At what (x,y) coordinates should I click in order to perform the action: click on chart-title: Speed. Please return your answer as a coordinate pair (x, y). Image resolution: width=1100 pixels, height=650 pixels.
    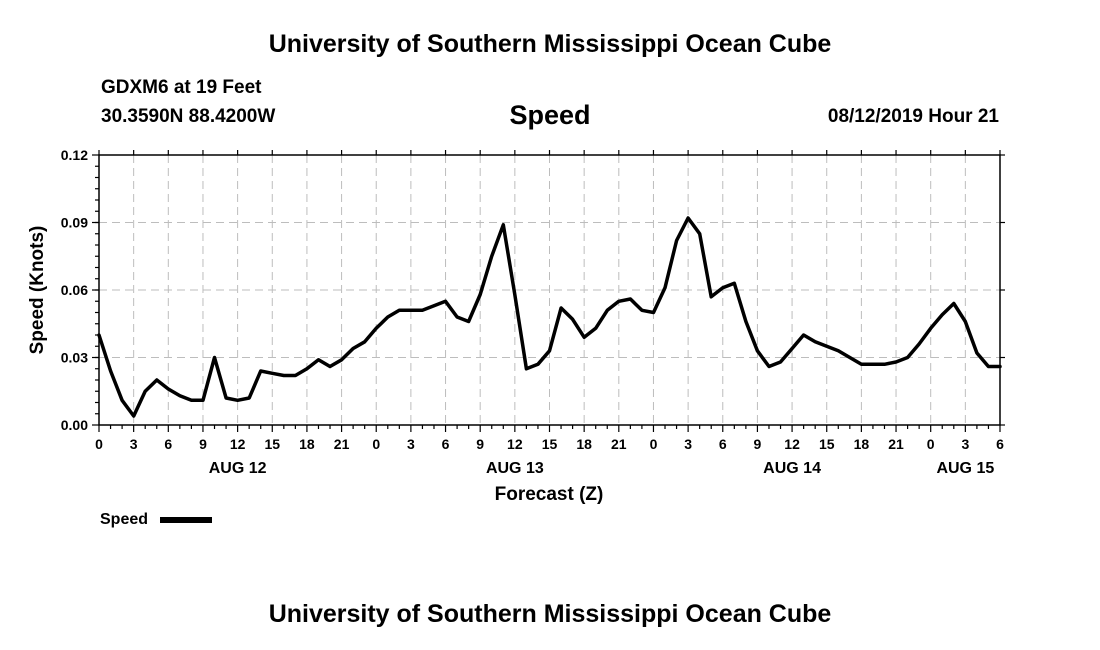
    Looking at the image, I should click on (550, 115).